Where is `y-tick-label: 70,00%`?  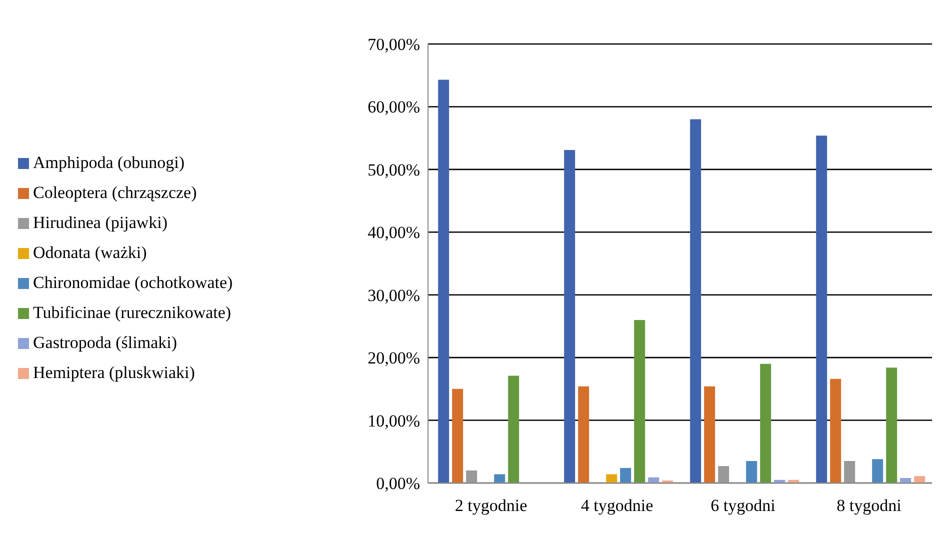 y-tick-label: 70,00% is located at coordinates (394, 44).